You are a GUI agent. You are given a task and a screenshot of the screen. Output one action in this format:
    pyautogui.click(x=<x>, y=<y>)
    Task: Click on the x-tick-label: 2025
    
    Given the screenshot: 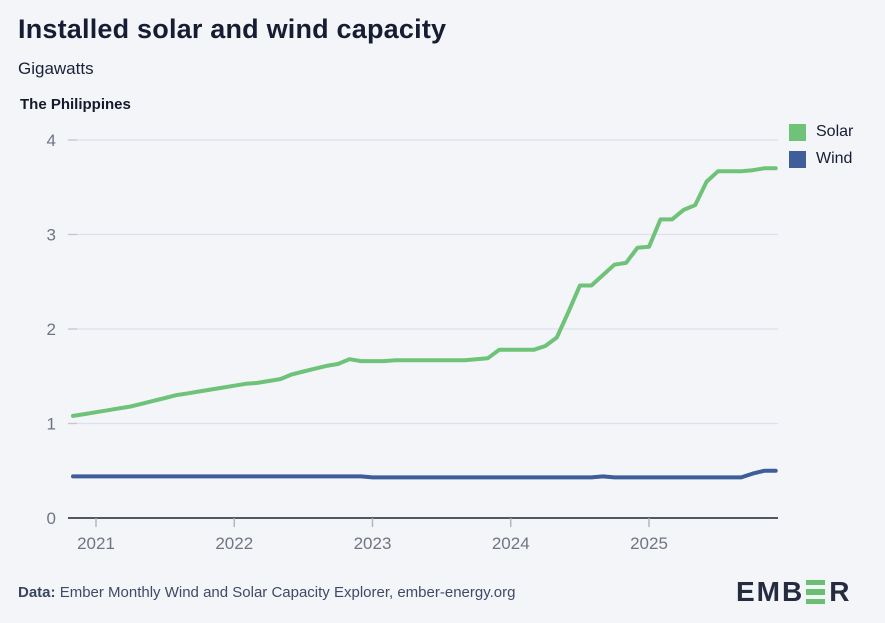 What is the action you would take?
    pyautogui.click(x=649, y=543)
    